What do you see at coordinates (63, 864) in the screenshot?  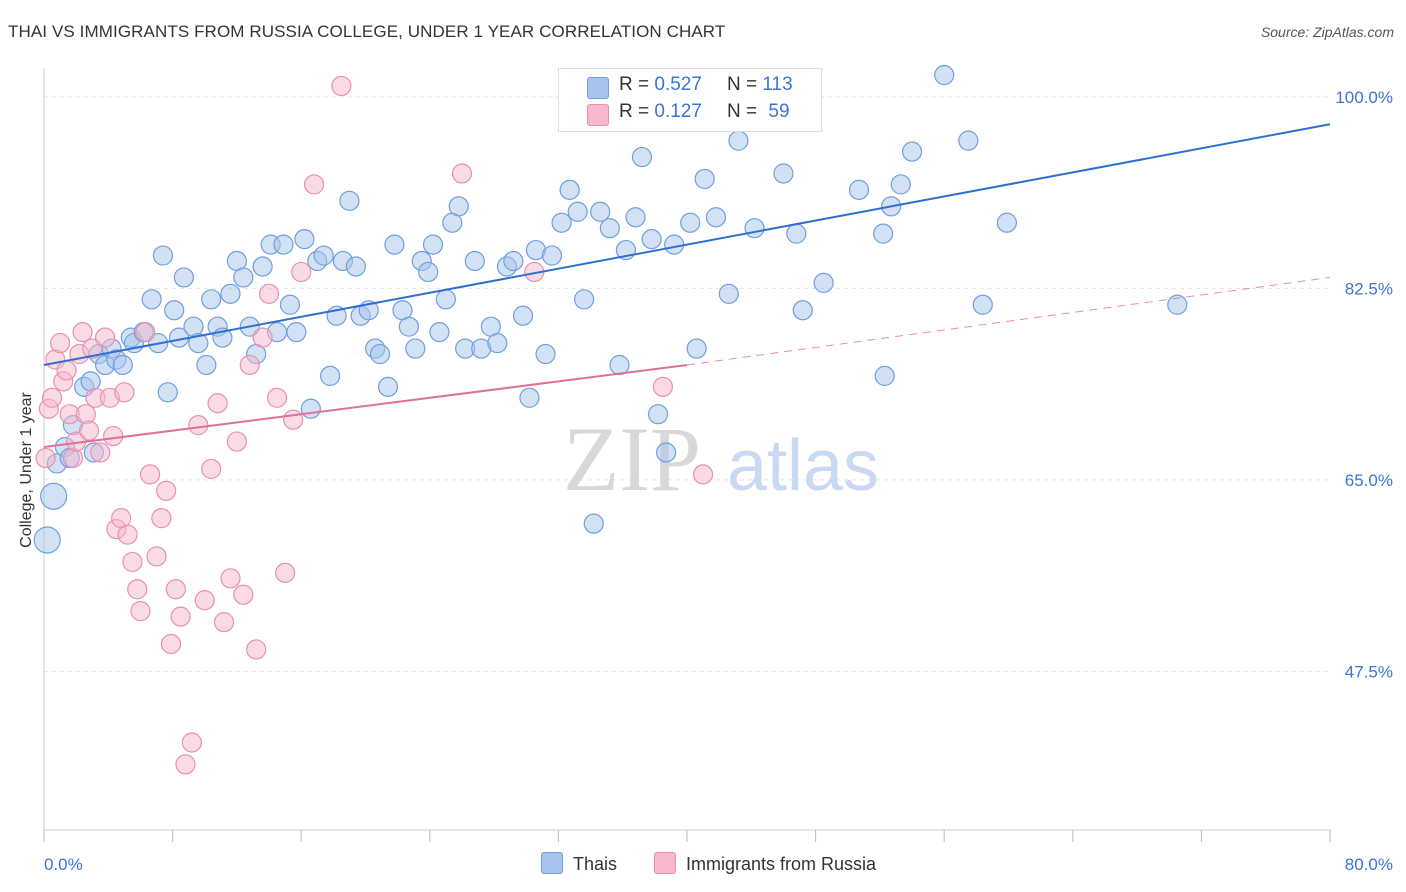 I see `x-tick-label: 0.0%` at bounding box center [63, 864].